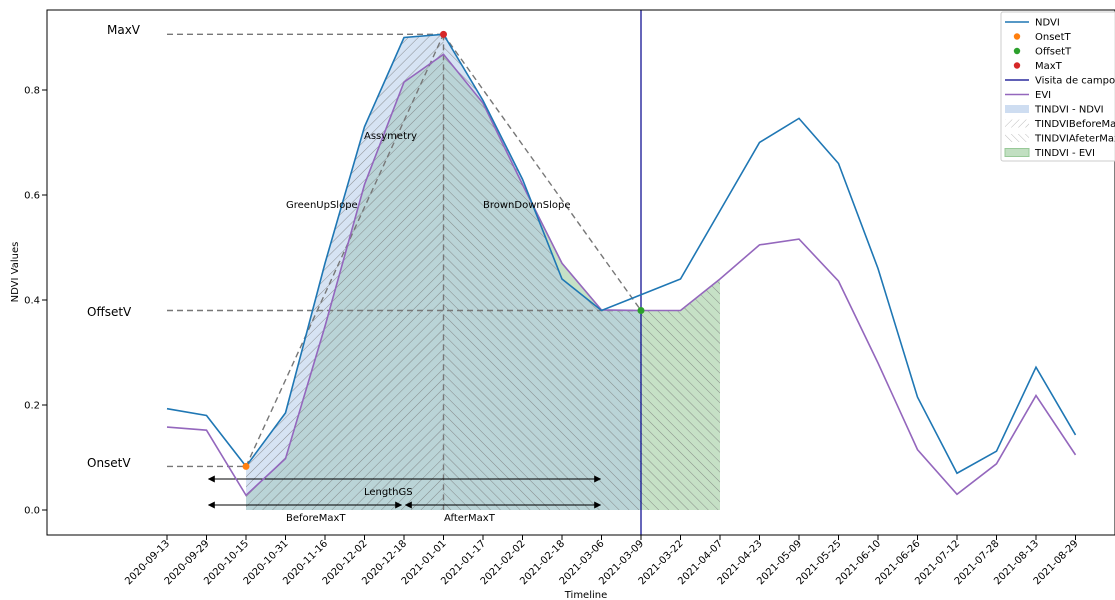  Describe the element at coordinates (1053, 37) in the screenshot. I see `legend-label: OnsetT` at that location.